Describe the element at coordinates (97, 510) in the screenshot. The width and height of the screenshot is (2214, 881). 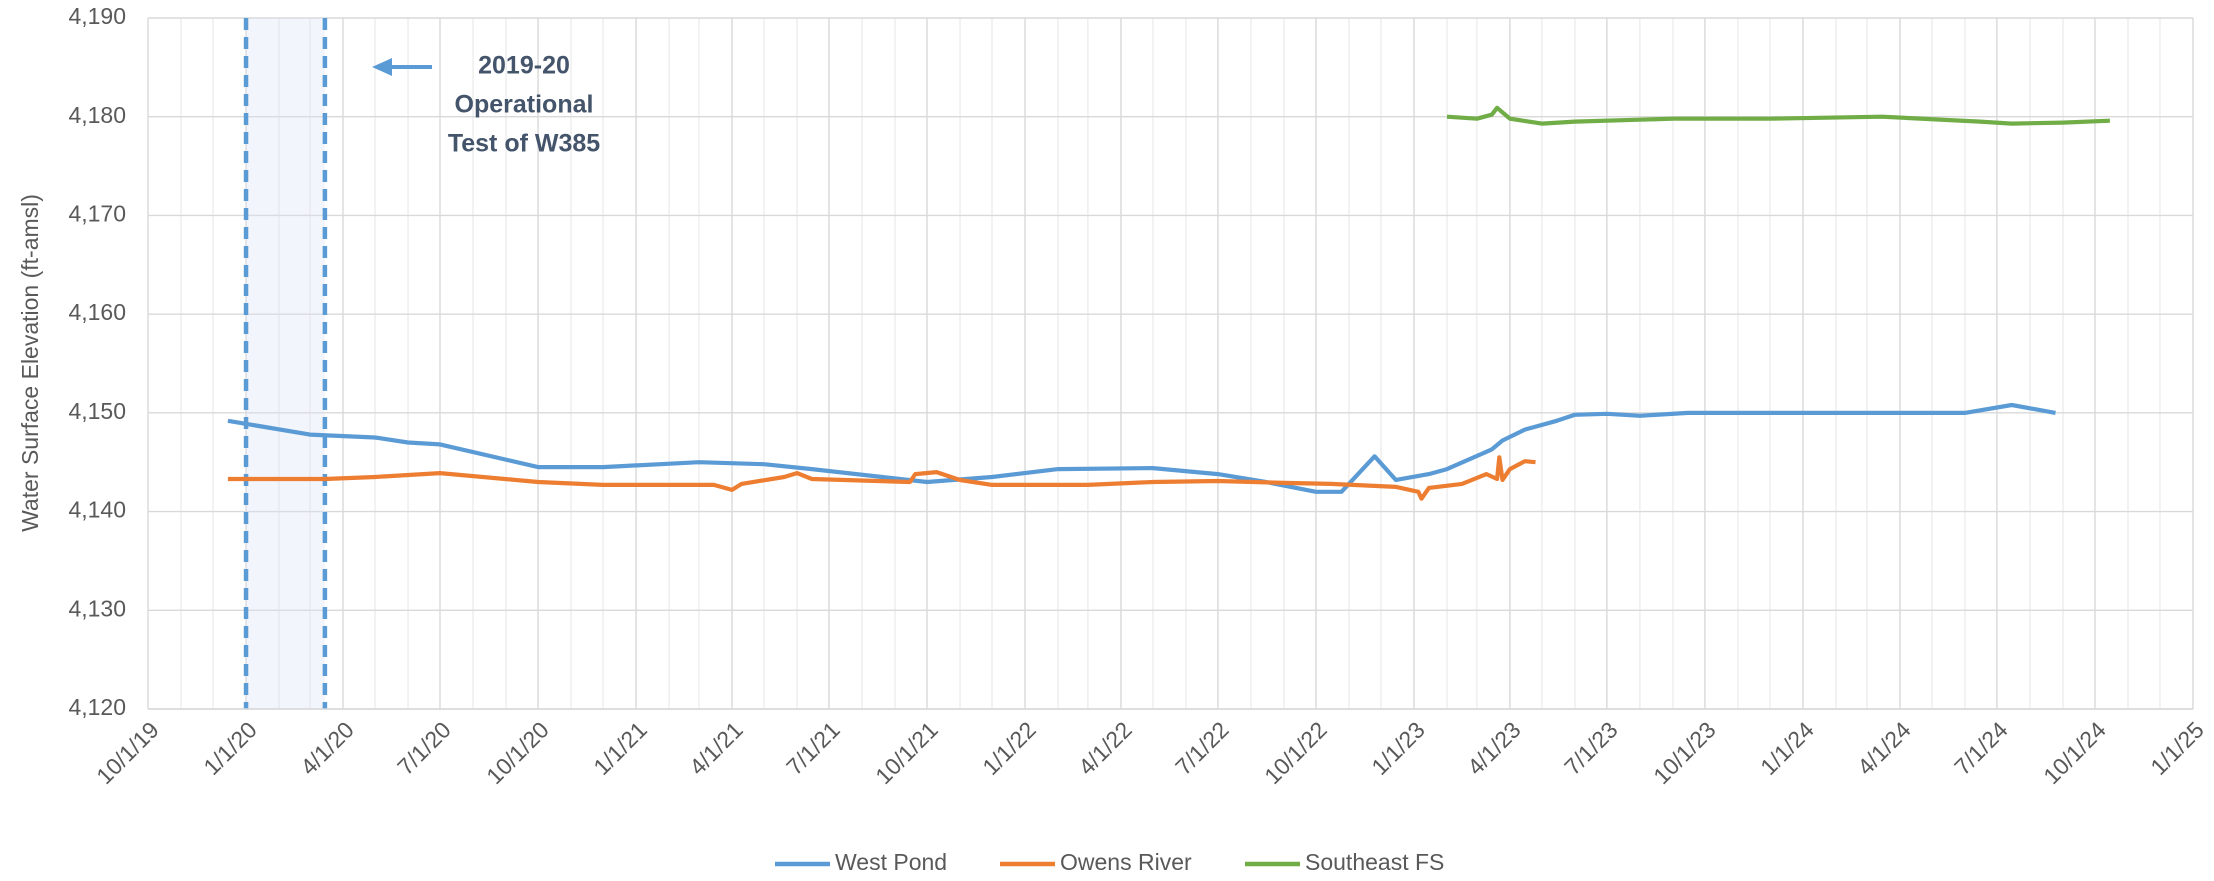
I see `y-tick-label: 4,140` at that location.